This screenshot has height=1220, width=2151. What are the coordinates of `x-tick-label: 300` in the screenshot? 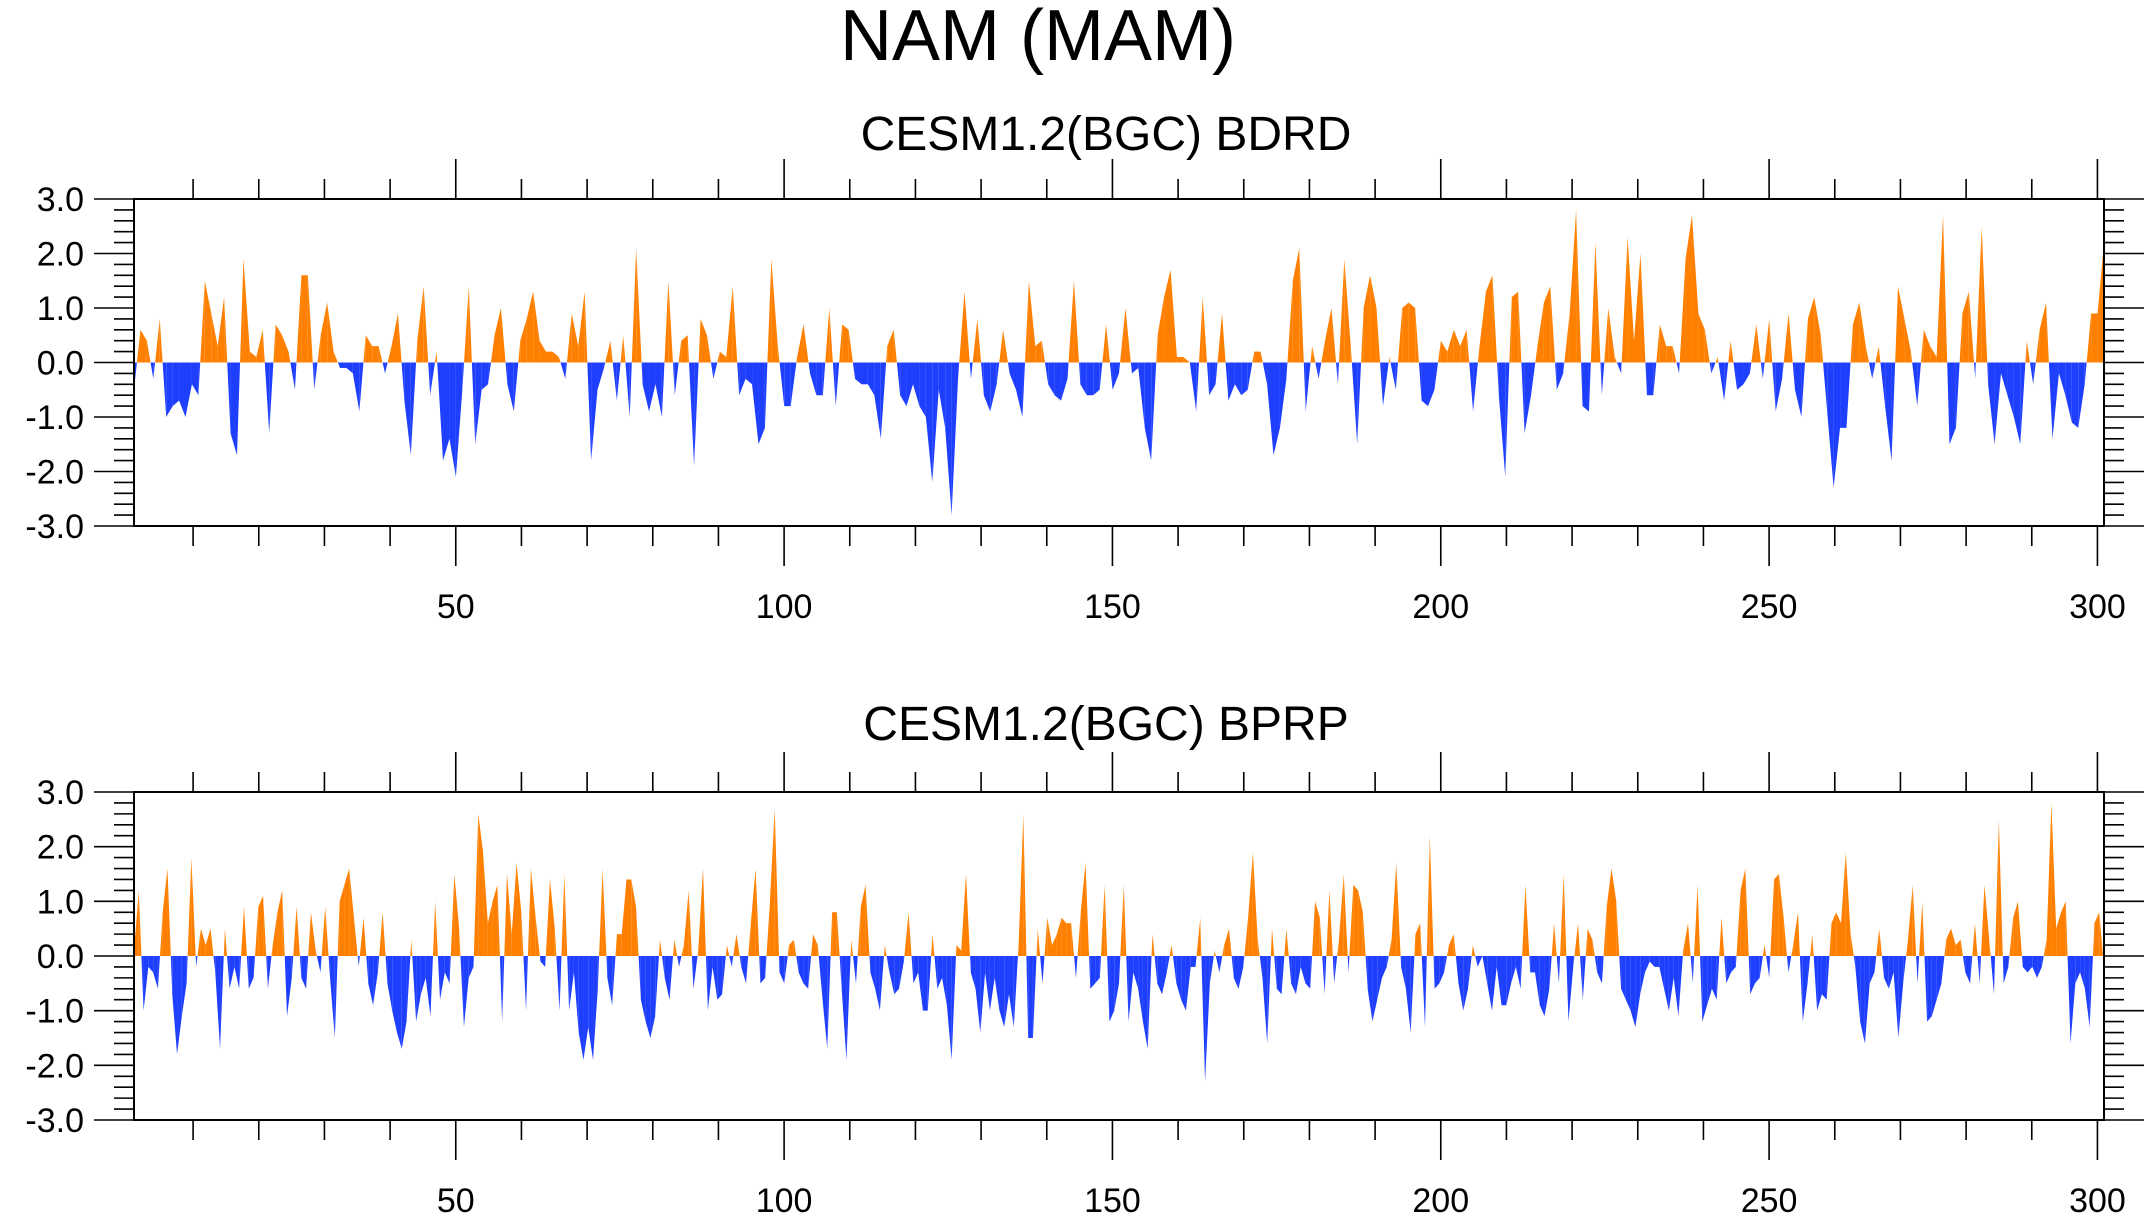 It's located at (2097, 607).